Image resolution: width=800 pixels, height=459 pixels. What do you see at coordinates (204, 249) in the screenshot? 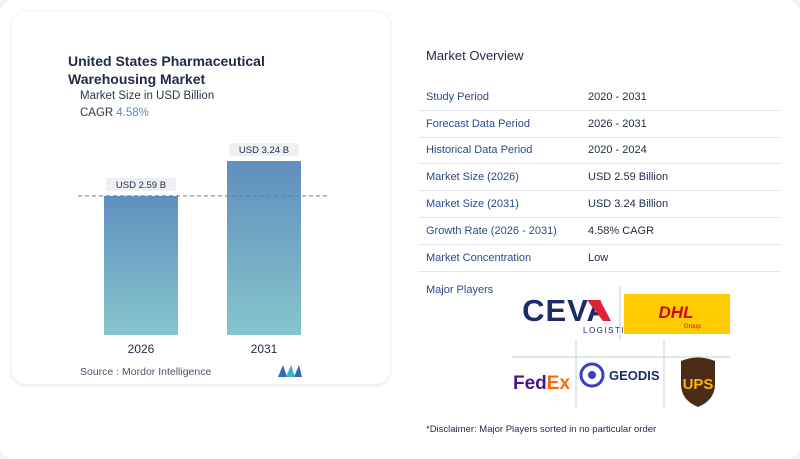
I see `bar-chart: USD 2.59 B 2026 USD 3.24 B 2031` at bounding box center [204, 249].